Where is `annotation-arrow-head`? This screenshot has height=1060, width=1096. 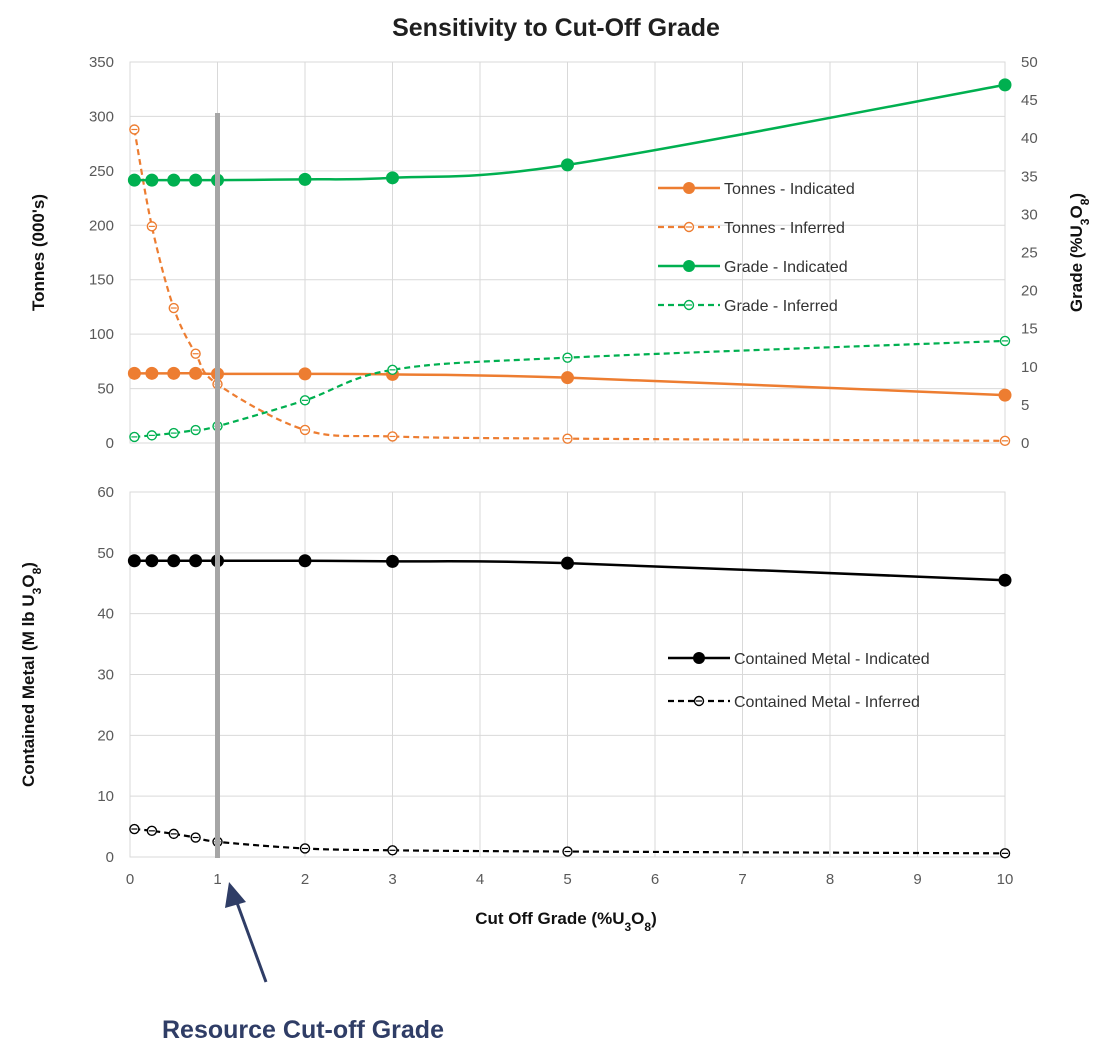 annotation-arrow-head is located at coordinates (235, 895).